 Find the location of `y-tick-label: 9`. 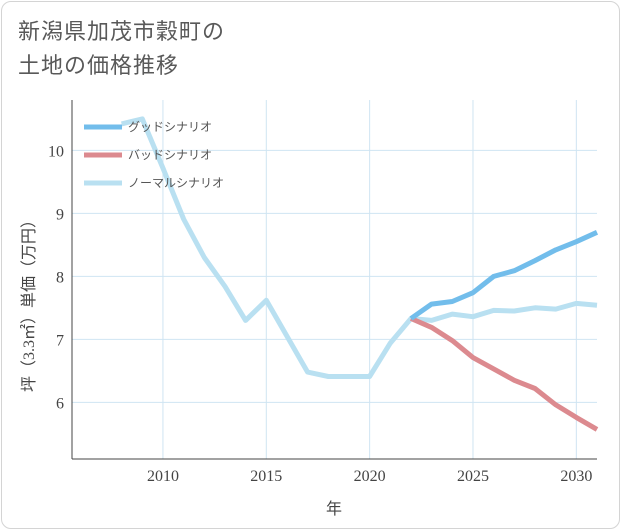

y-tick-label: 9 is located at coordinates (60, 214).